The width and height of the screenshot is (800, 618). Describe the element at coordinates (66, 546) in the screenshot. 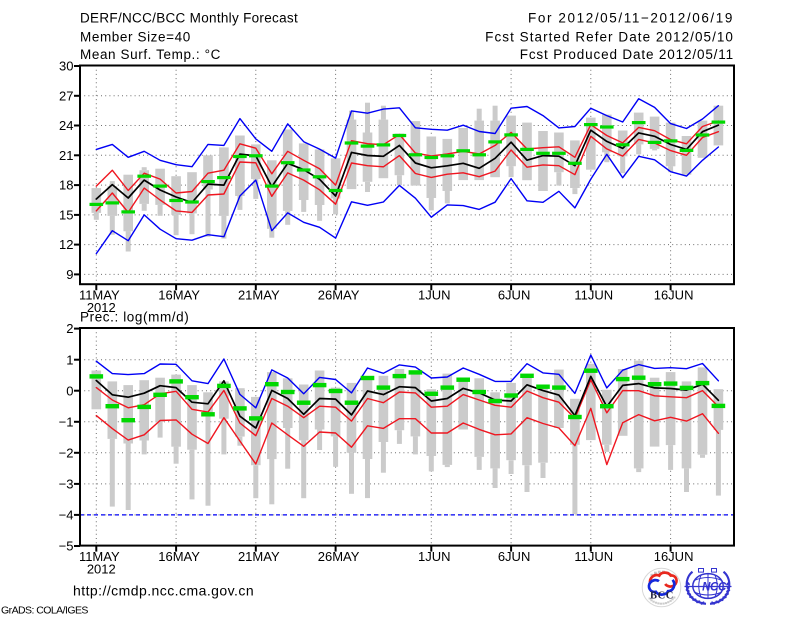

I see `svg-text: −5` at that location.